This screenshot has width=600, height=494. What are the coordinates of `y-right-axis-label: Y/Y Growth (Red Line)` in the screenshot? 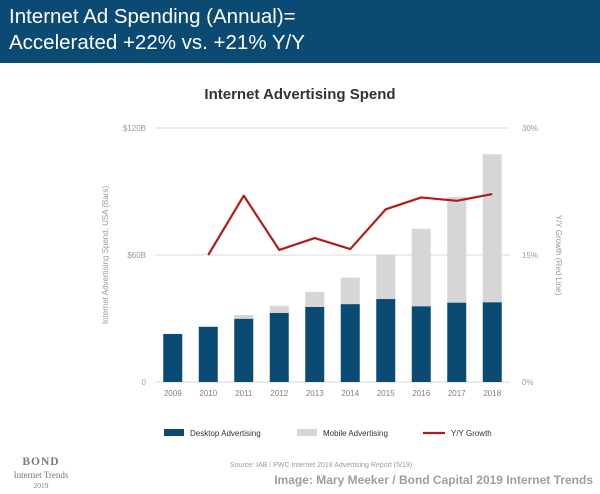 It's located at (558, 255).